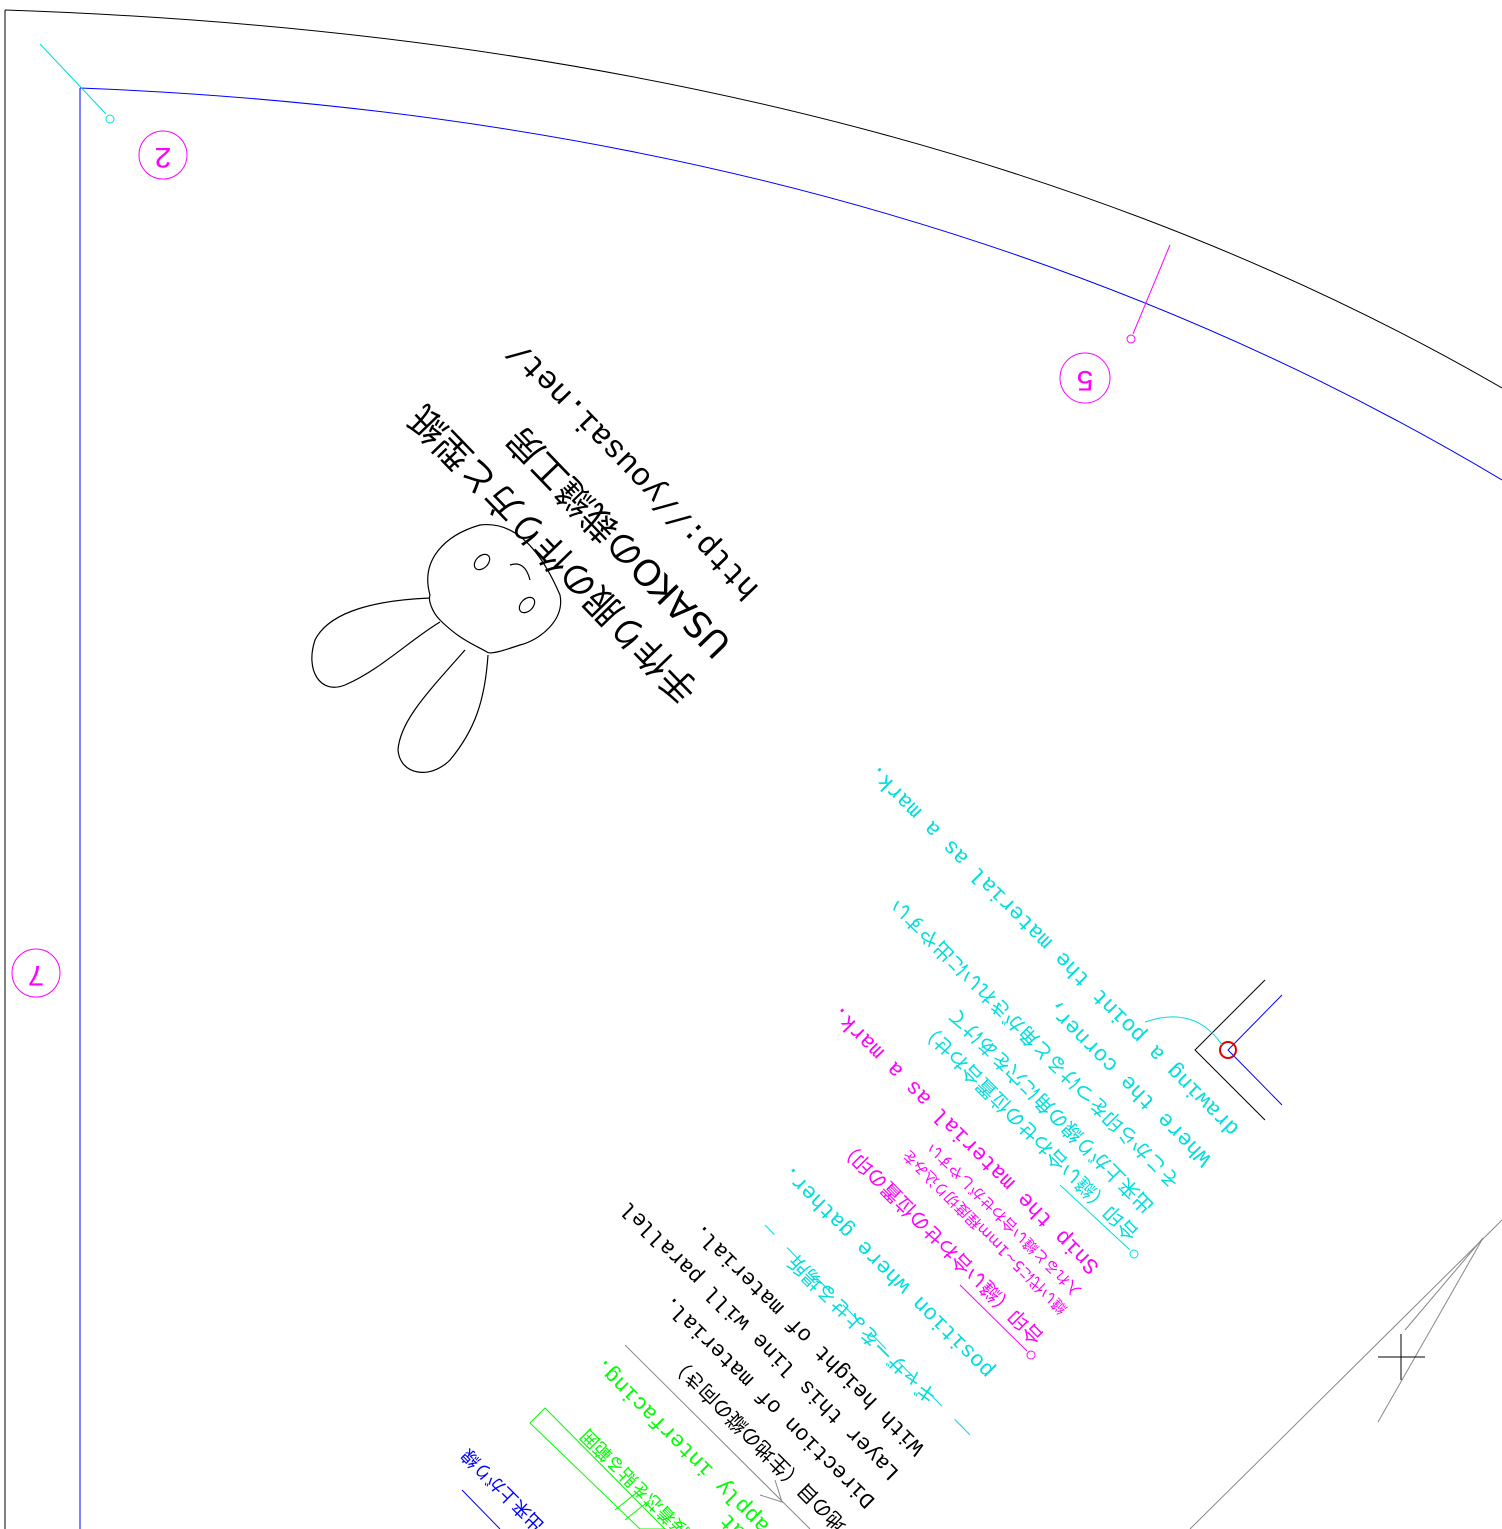 The image size is (1502, 1529). I want to click on finish-line, so click(481, 1509).